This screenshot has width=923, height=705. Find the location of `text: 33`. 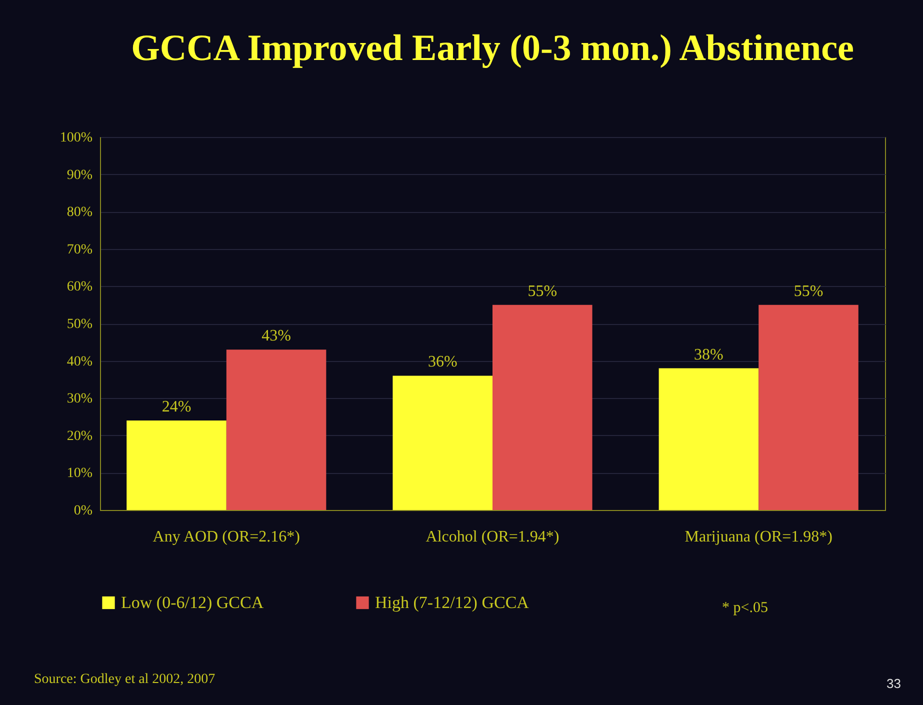

text: 33 is located at coordinates (893, 683).